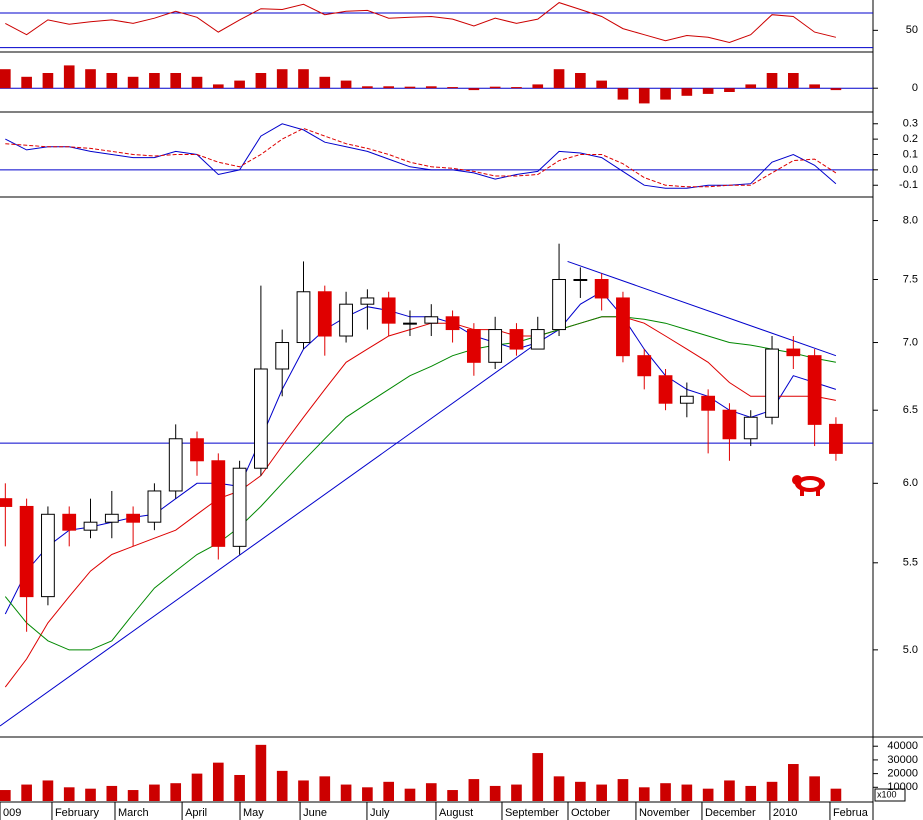 Image resolution: width=923 pixels, height=820 pixels. Describe the element at coordinates (910, 650) in the screenshot. I see `y-tick-label: 5.0` at that location.